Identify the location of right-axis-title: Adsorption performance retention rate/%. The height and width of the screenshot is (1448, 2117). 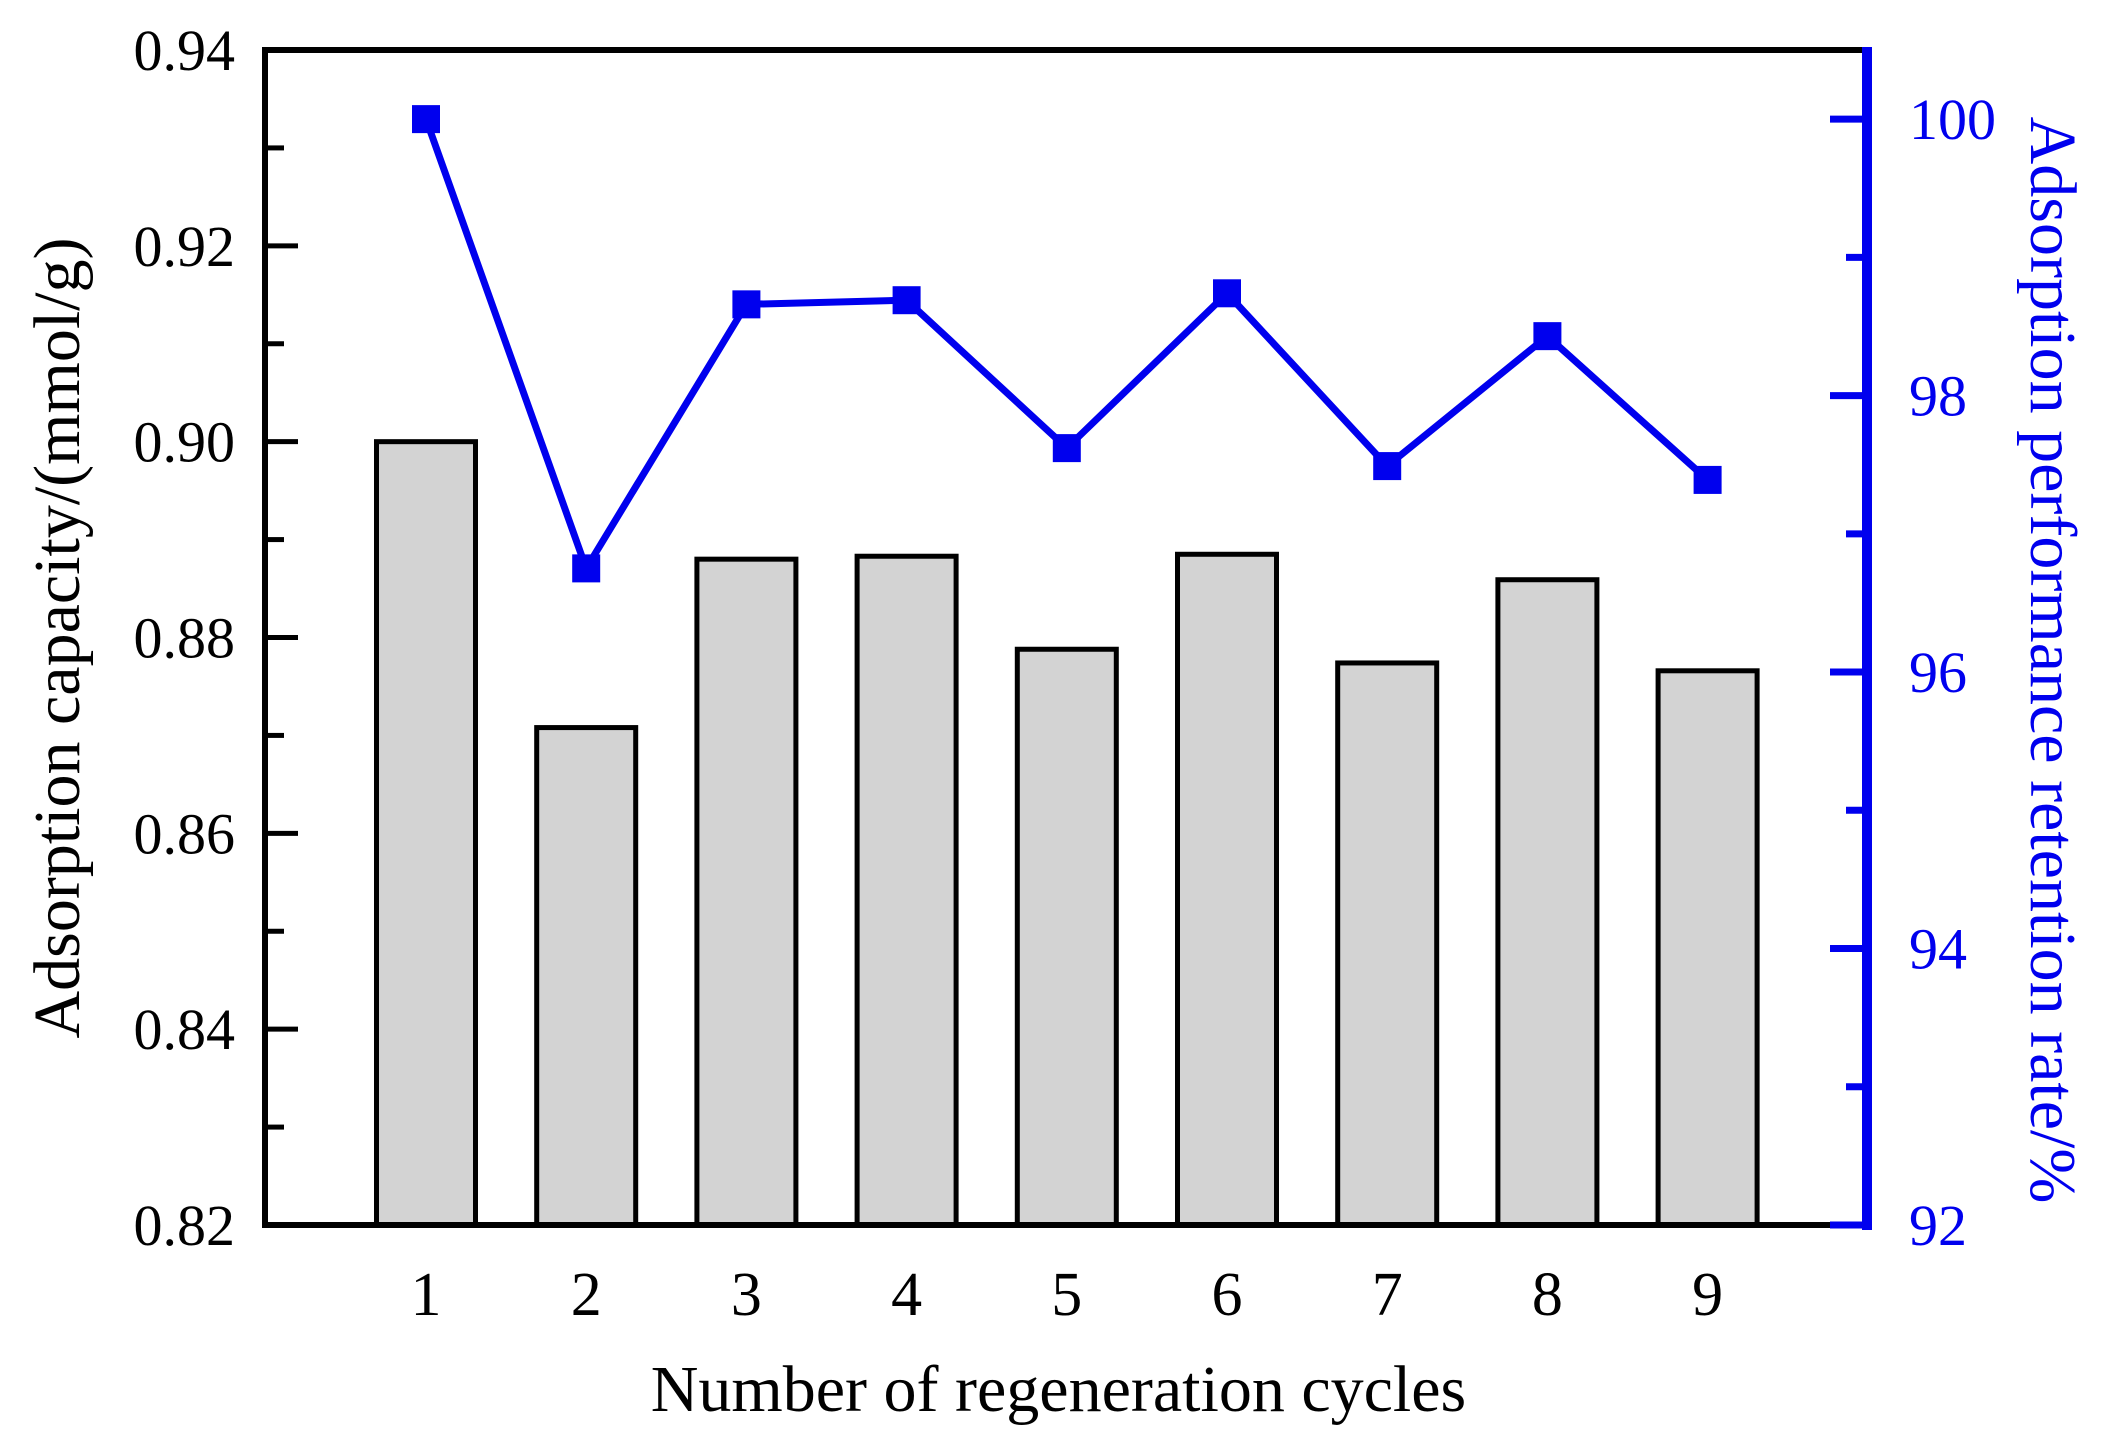
(2052, 660).